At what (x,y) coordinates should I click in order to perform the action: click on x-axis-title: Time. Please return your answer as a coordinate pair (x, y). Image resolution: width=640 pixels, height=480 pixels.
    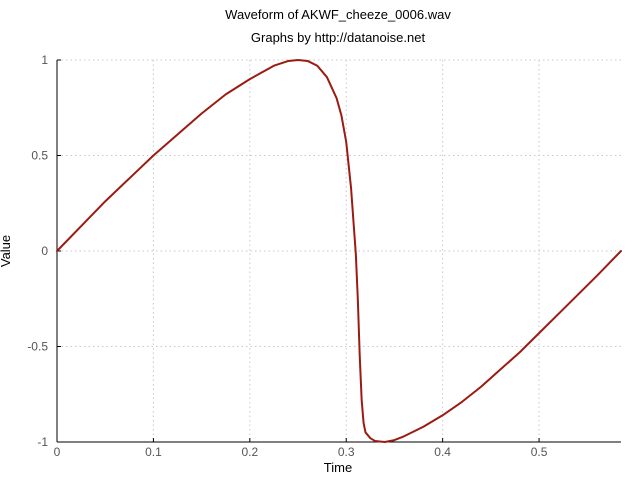
    Looking at the image, I should click on (338, 467).